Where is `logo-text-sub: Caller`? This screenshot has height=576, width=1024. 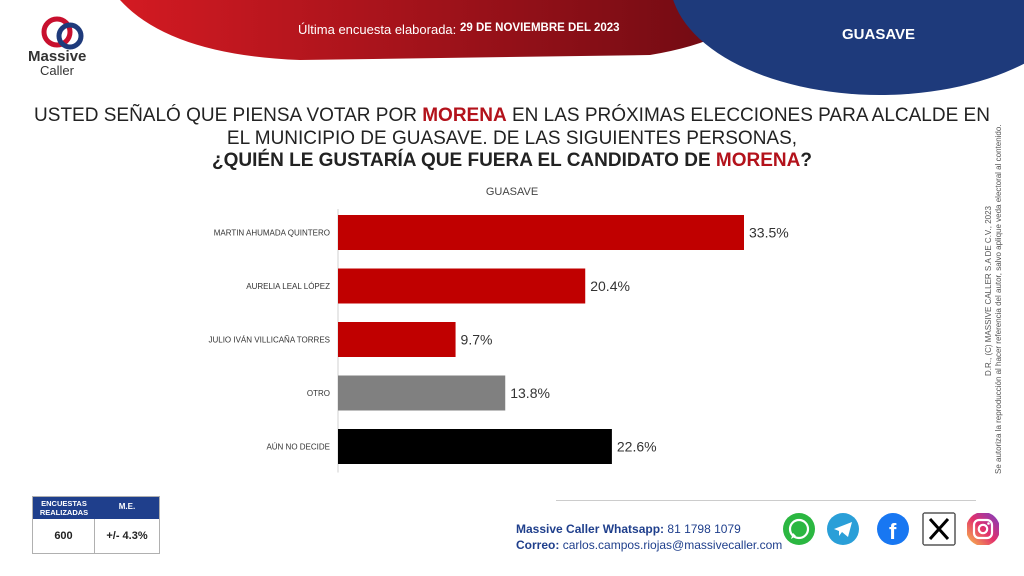
logo-text-sub: Caller is located at coordinates (57, 70).